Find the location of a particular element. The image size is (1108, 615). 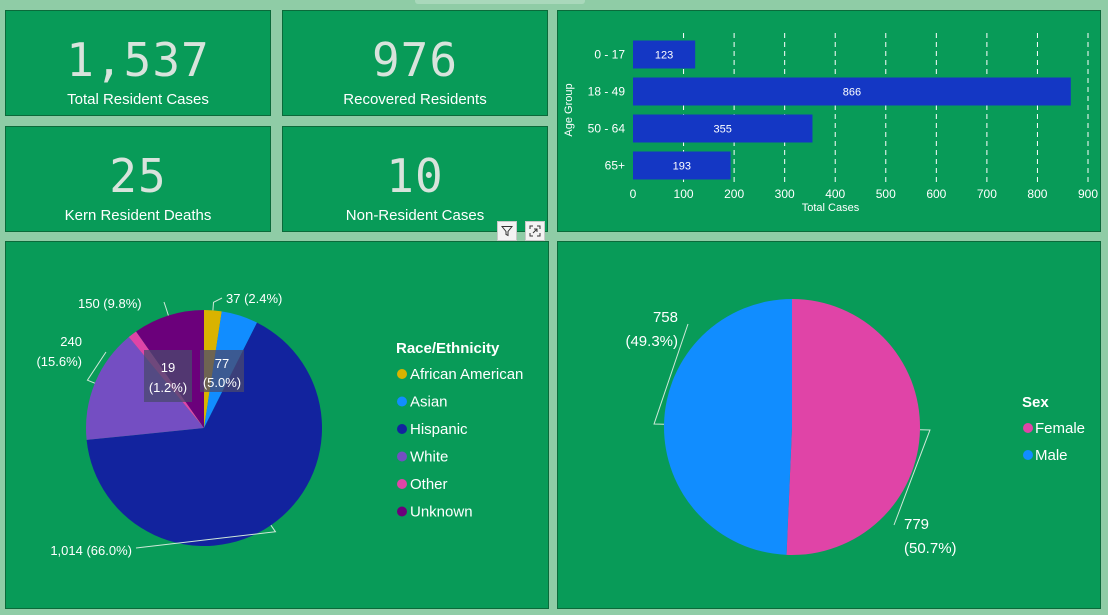

kpi-card-non-resident: 10 Non-Resident Cases is located at coordinates (415, 179).